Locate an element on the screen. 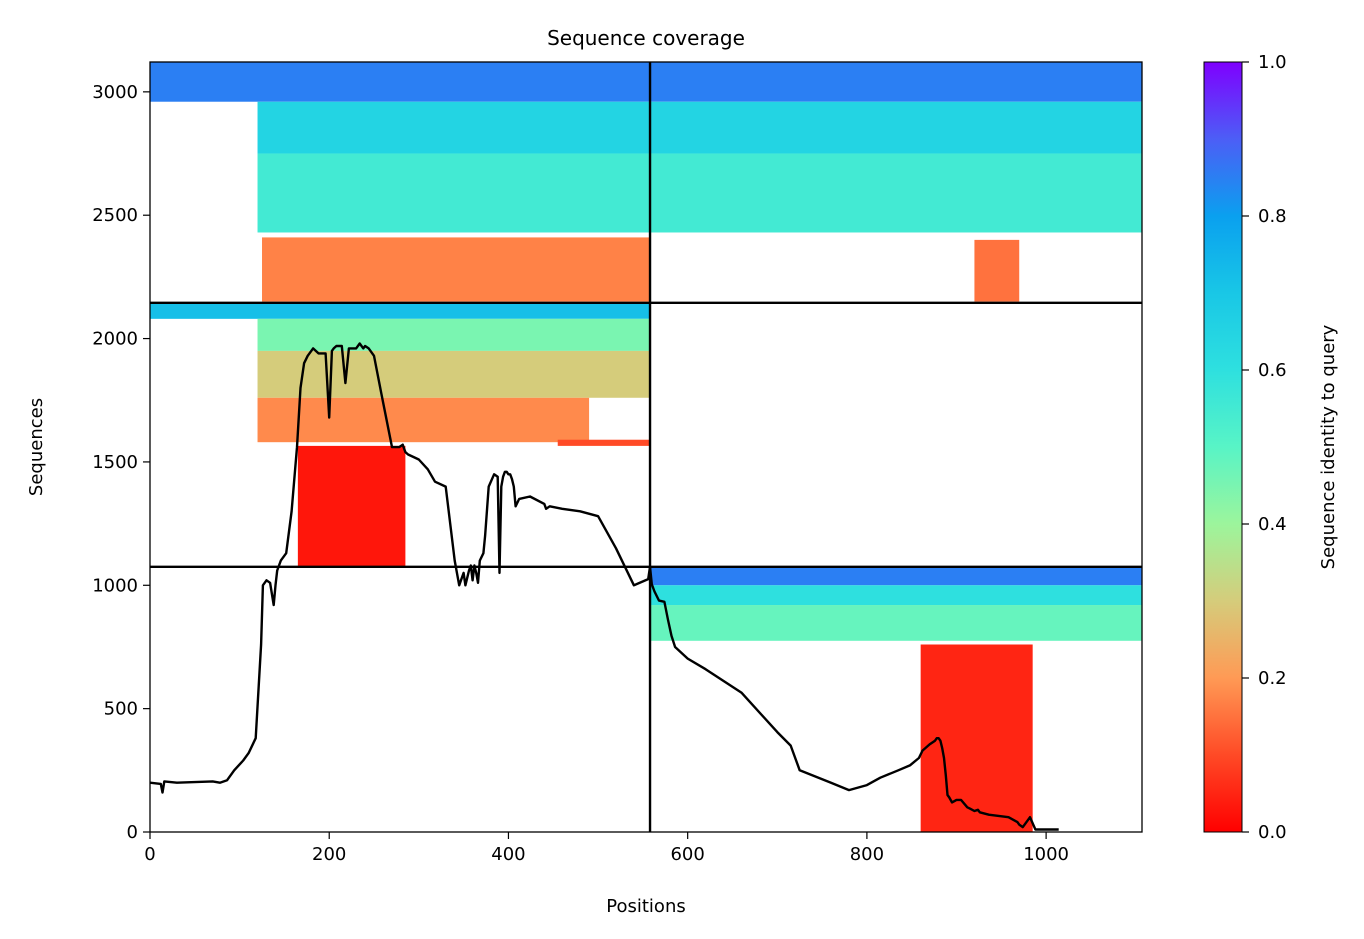  colorbar-ticks: 0.0 0.2 0.4 0.6 0.8 1.0 is located at coordinates (1264, 447).